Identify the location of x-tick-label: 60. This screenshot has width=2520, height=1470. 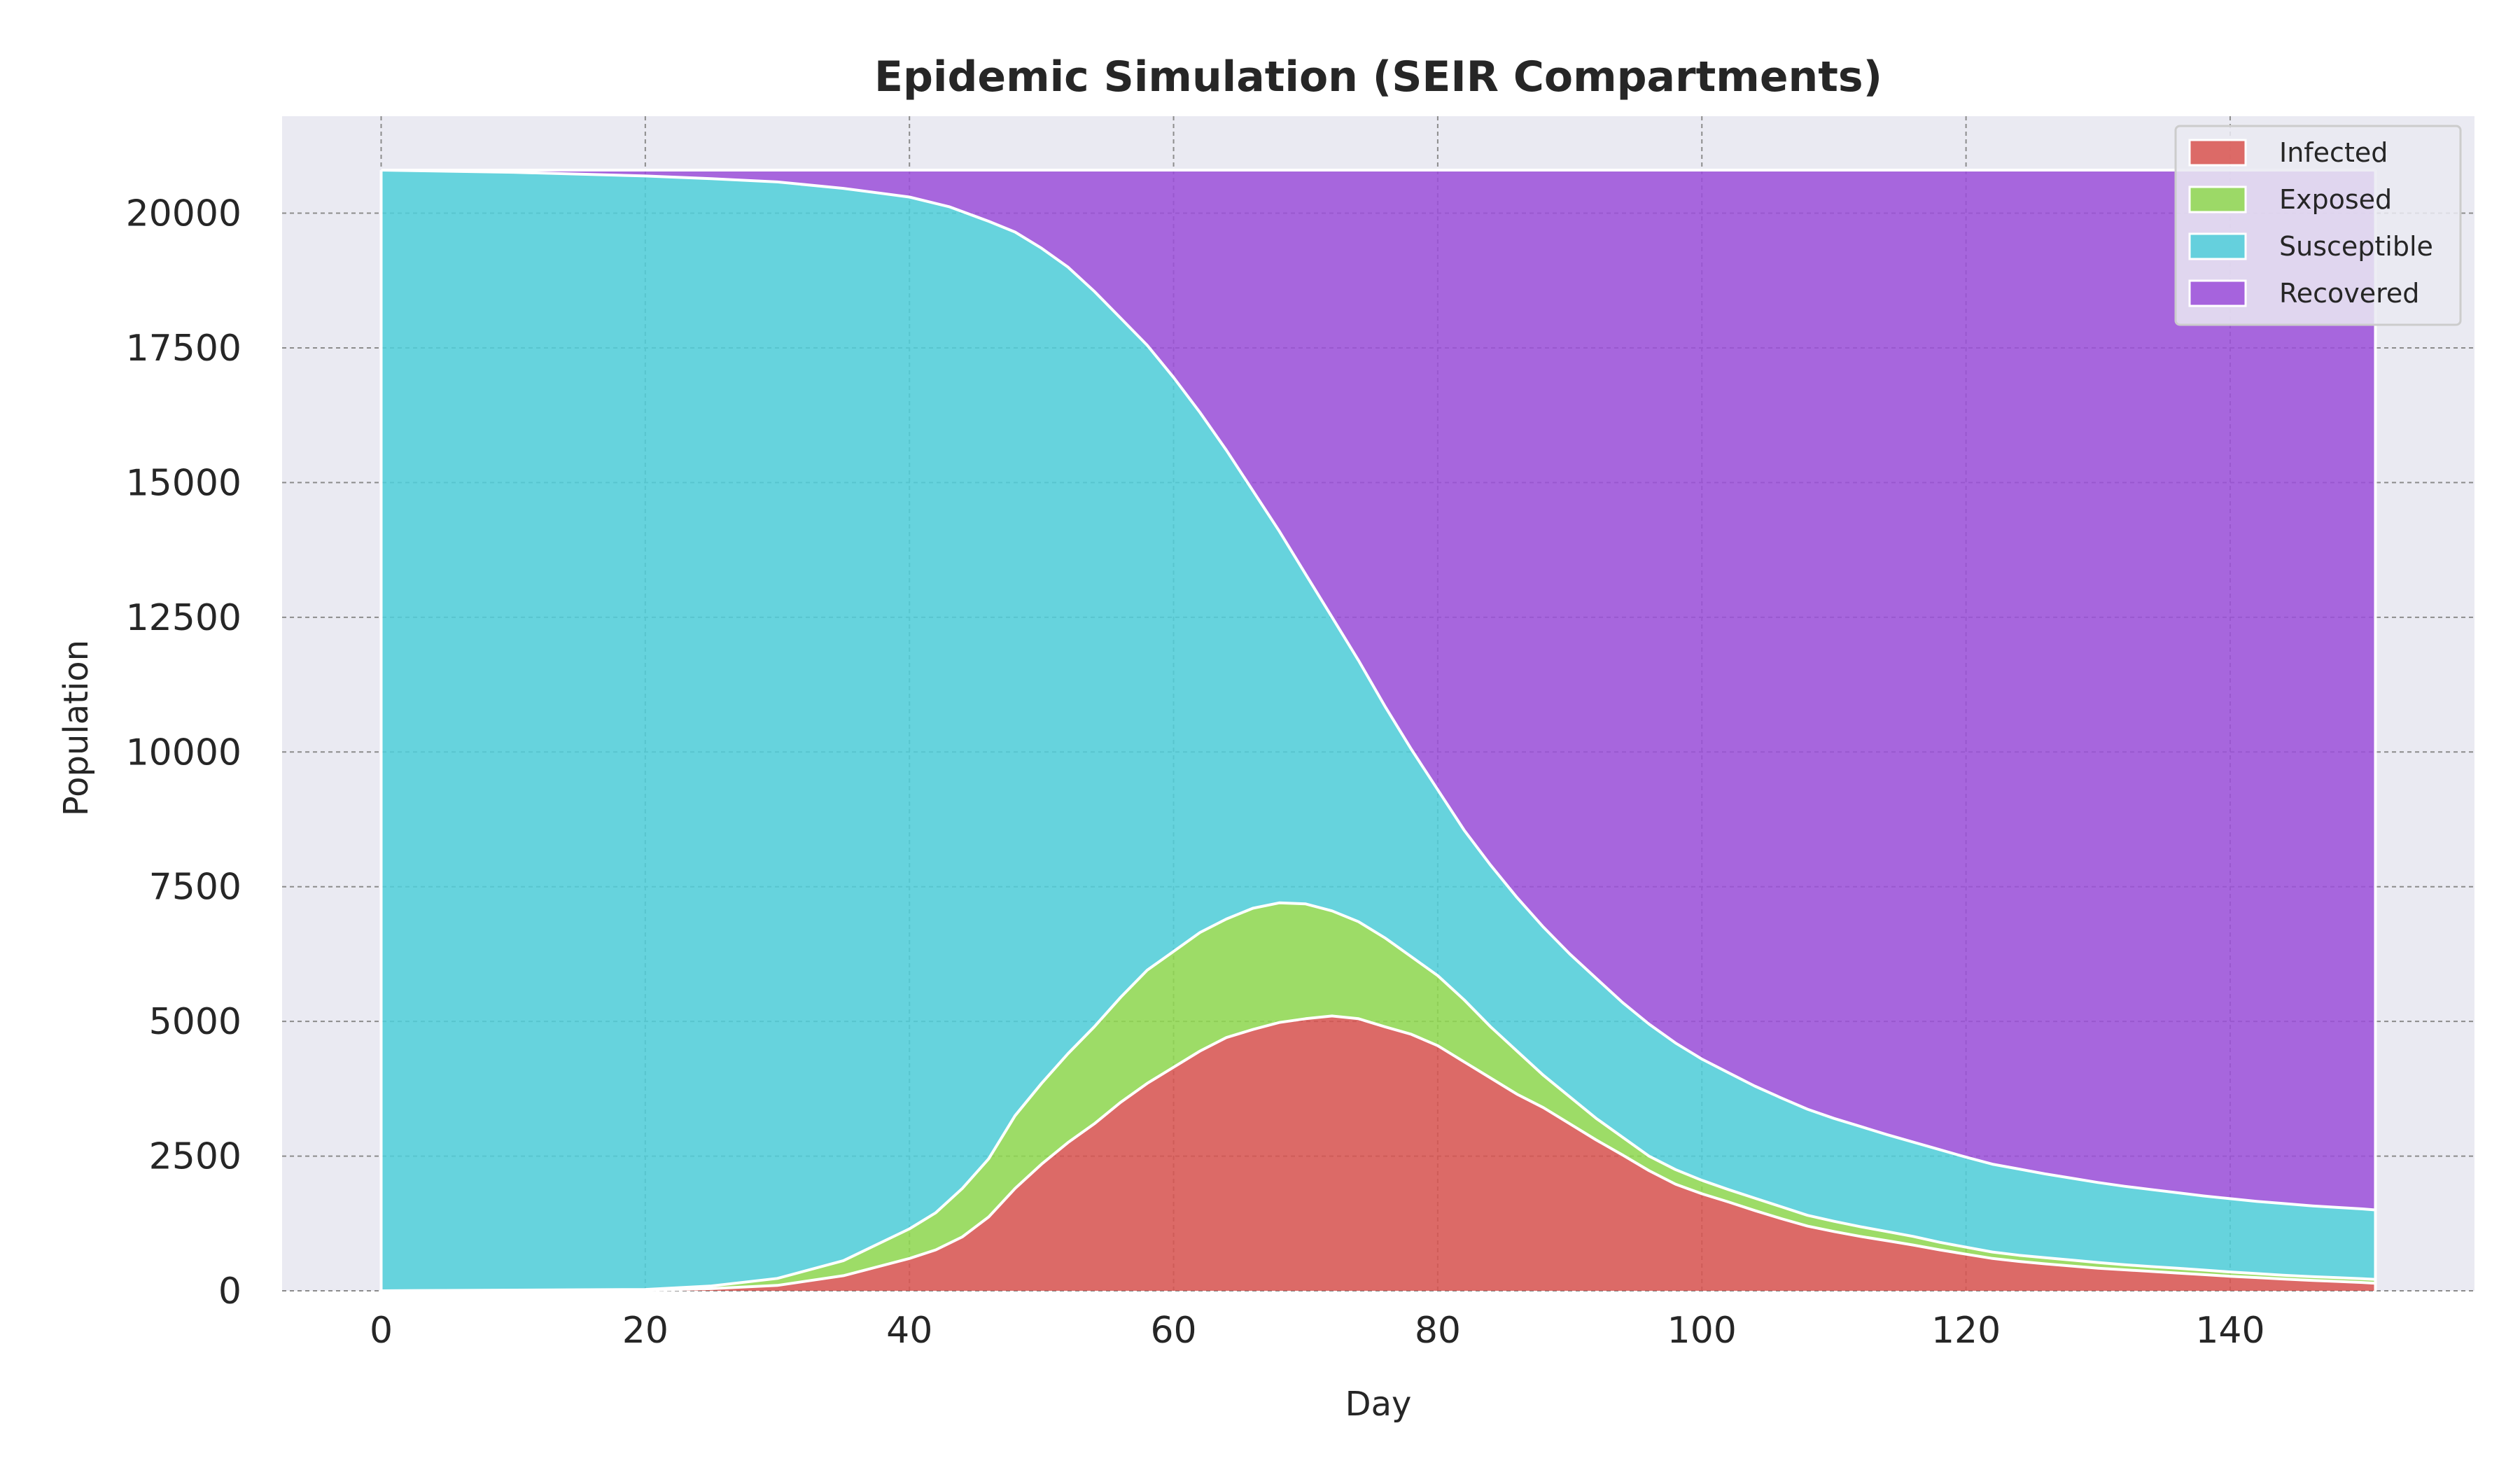
(1173, 1331).